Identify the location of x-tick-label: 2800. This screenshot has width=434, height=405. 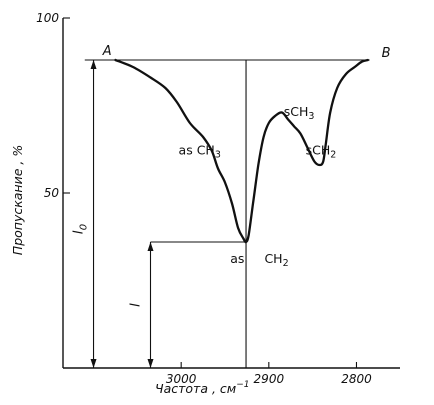
(356, 379).